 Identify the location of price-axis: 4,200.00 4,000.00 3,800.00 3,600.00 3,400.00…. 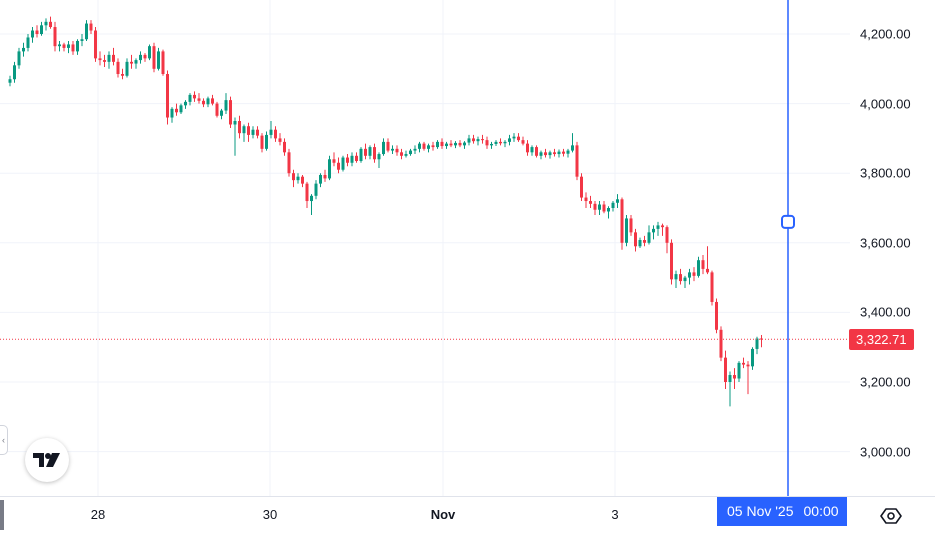
(892, 248).